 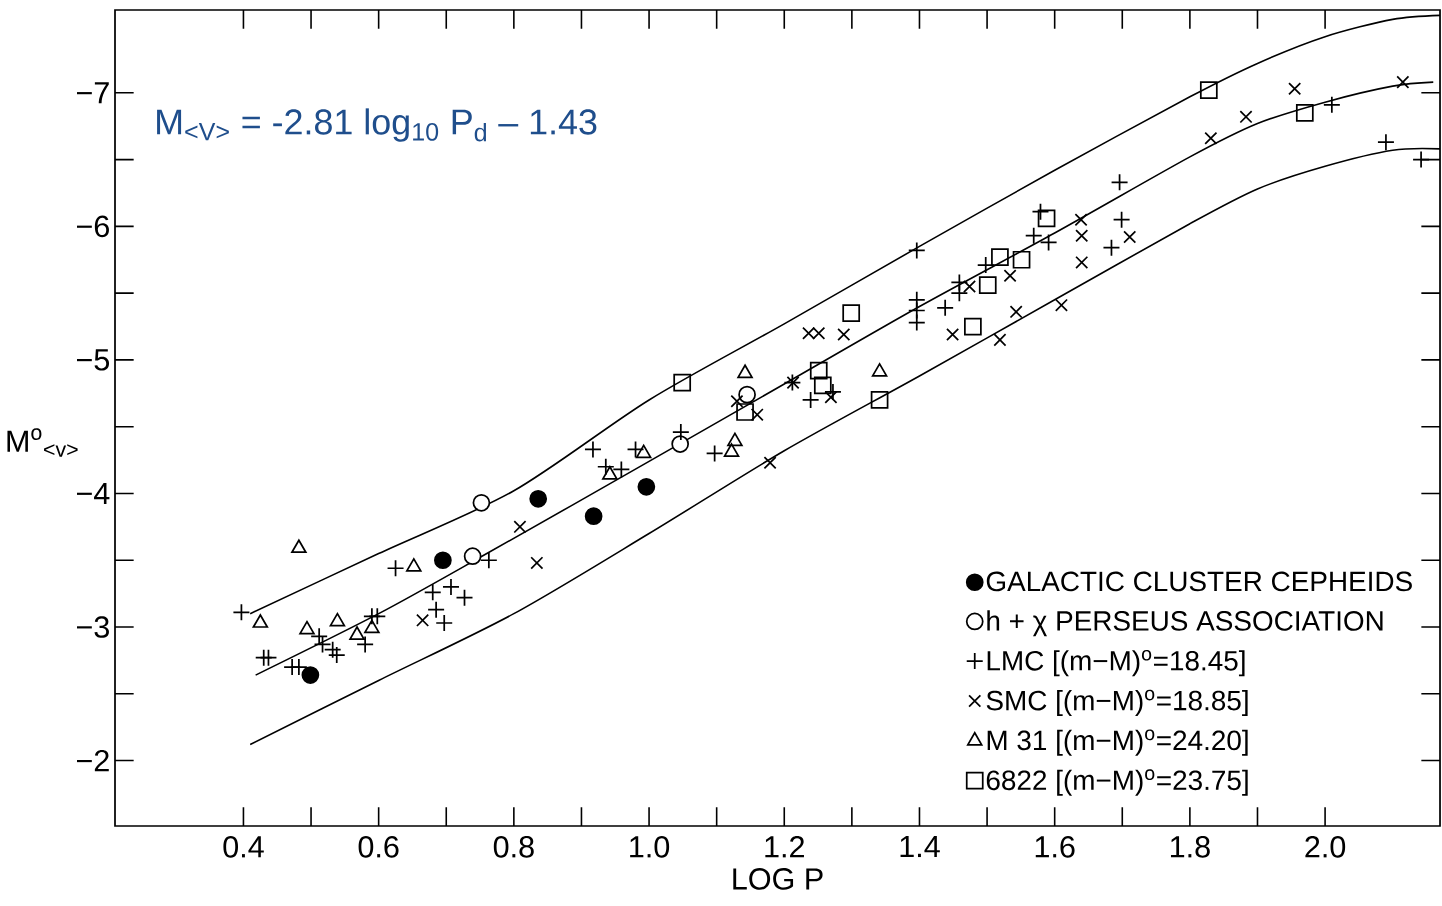 I want to click on y-tick-label: −6, so click(x=92, y=226).